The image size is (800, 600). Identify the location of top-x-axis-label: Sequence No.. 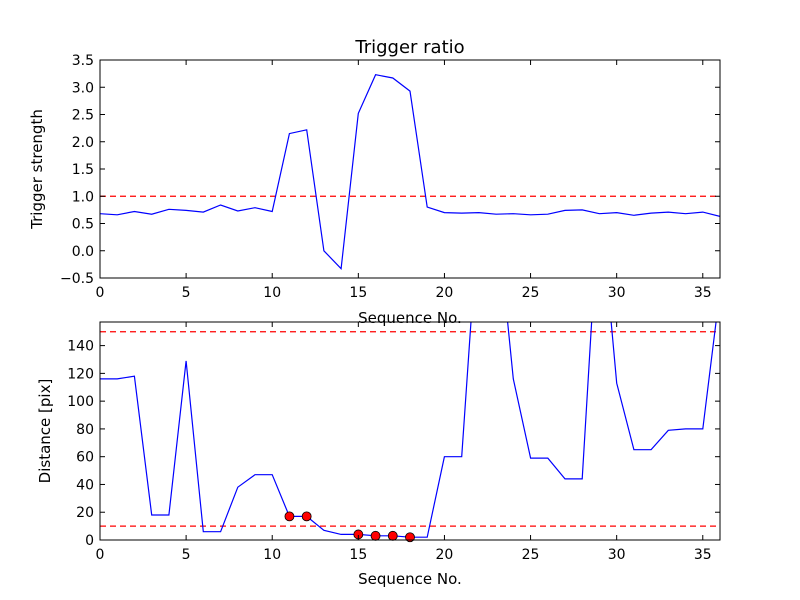
(410, 318).